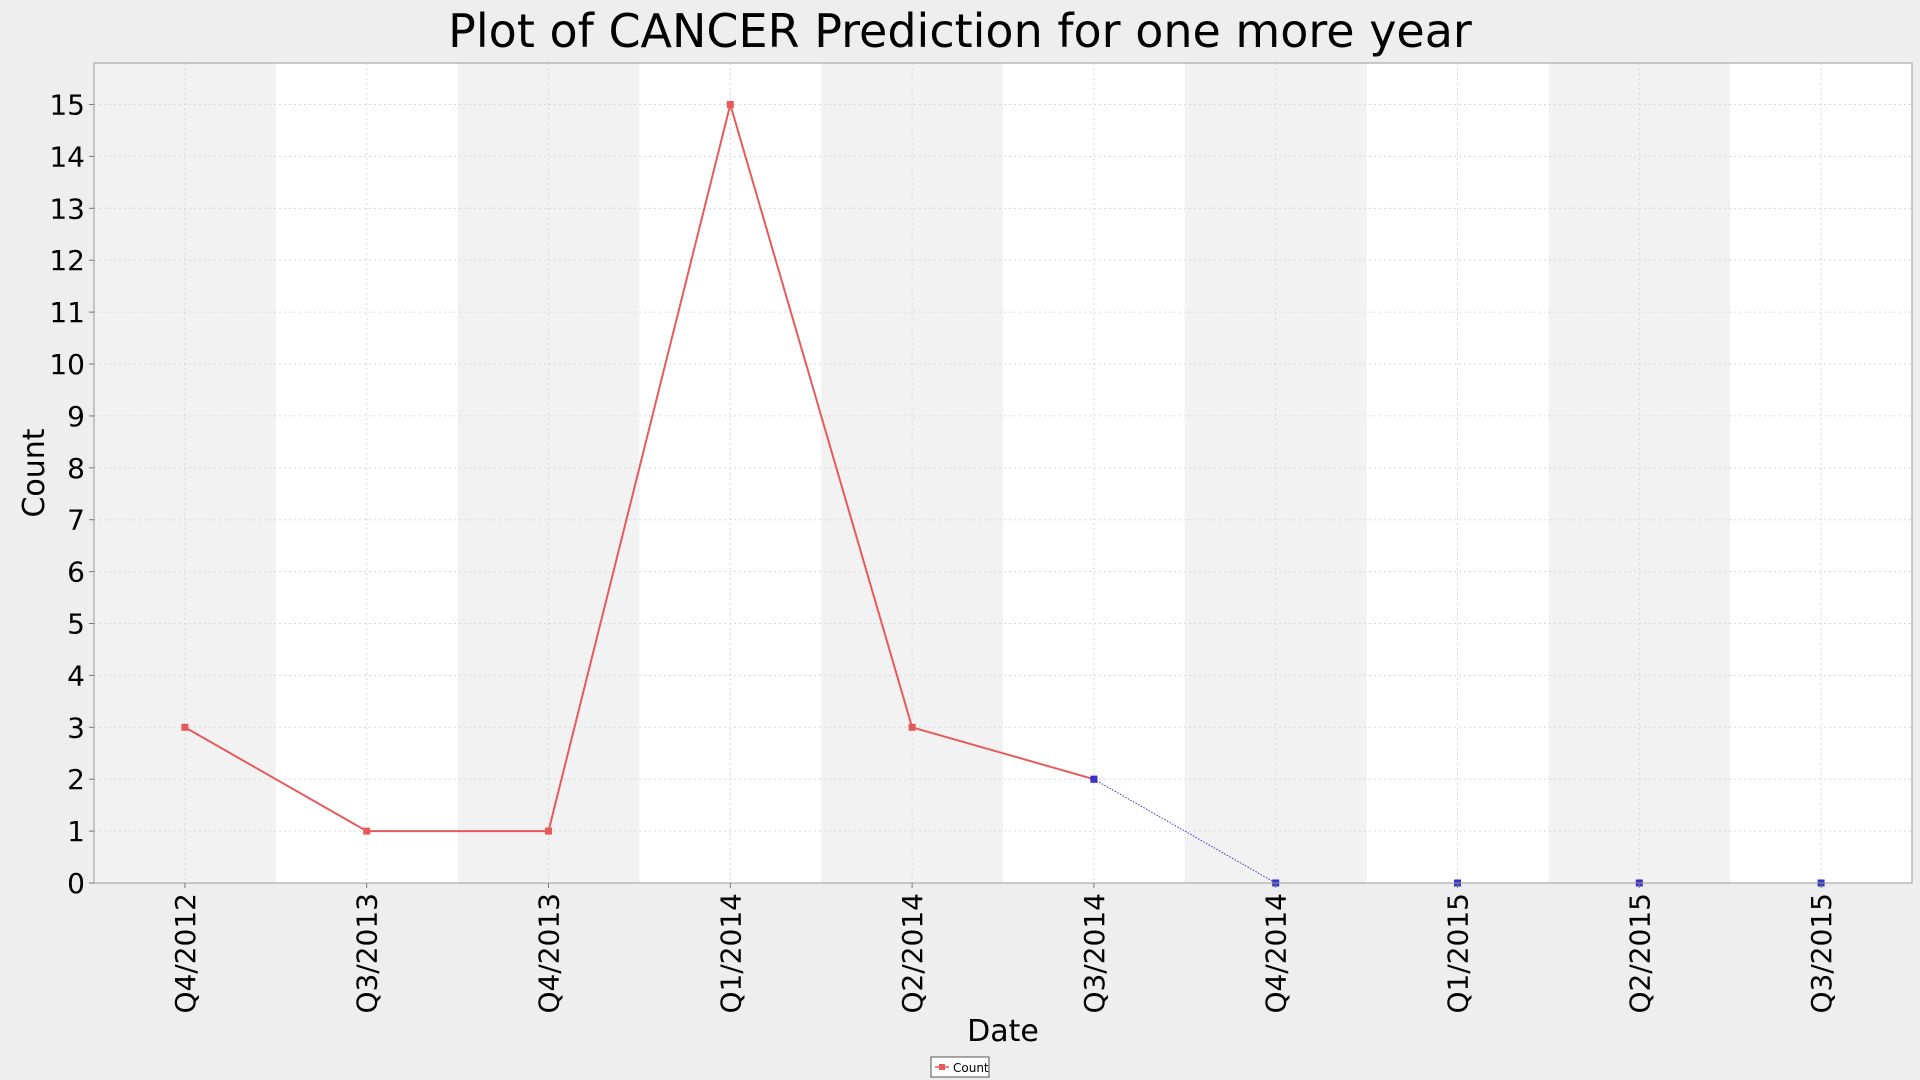 This screenshot has width=1920, height=1080. I want to click on legend-label: Count, so click(971, 1068).